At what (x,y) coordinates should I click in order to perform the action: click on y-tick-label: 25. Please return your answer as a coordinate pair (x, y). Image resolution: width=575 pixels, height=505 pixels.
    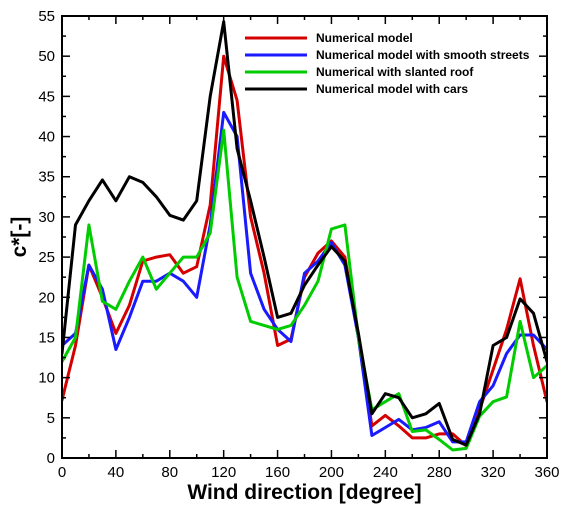
    Looking at the image, I should click on (46, 257).